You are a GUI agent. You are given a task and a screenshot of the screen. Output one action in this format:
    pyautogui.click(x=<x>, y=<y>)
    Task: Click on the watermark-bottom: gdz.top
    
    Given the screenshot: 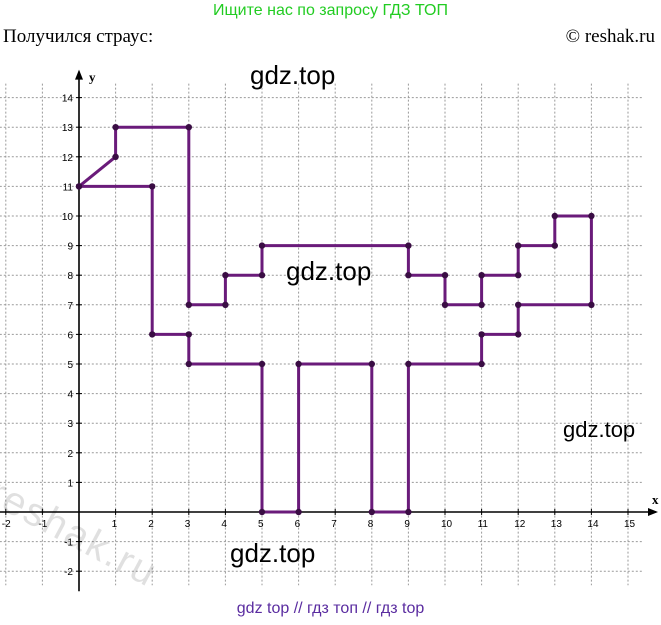 What is the action you would take?
    pyautogui.click(x=273, y=553)
    